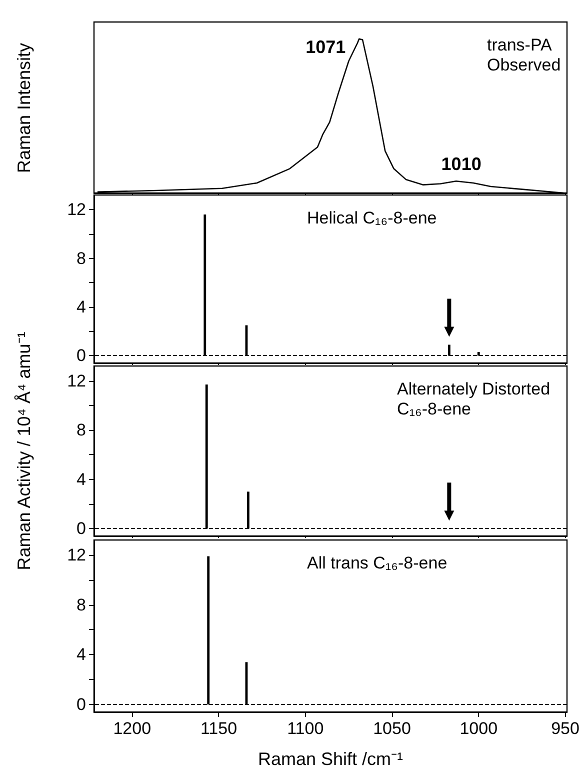  What do you see at coordinates (219, 728) in the screenshot?
I see `x-tick-label: 1150` at bounding box center [219, 728].